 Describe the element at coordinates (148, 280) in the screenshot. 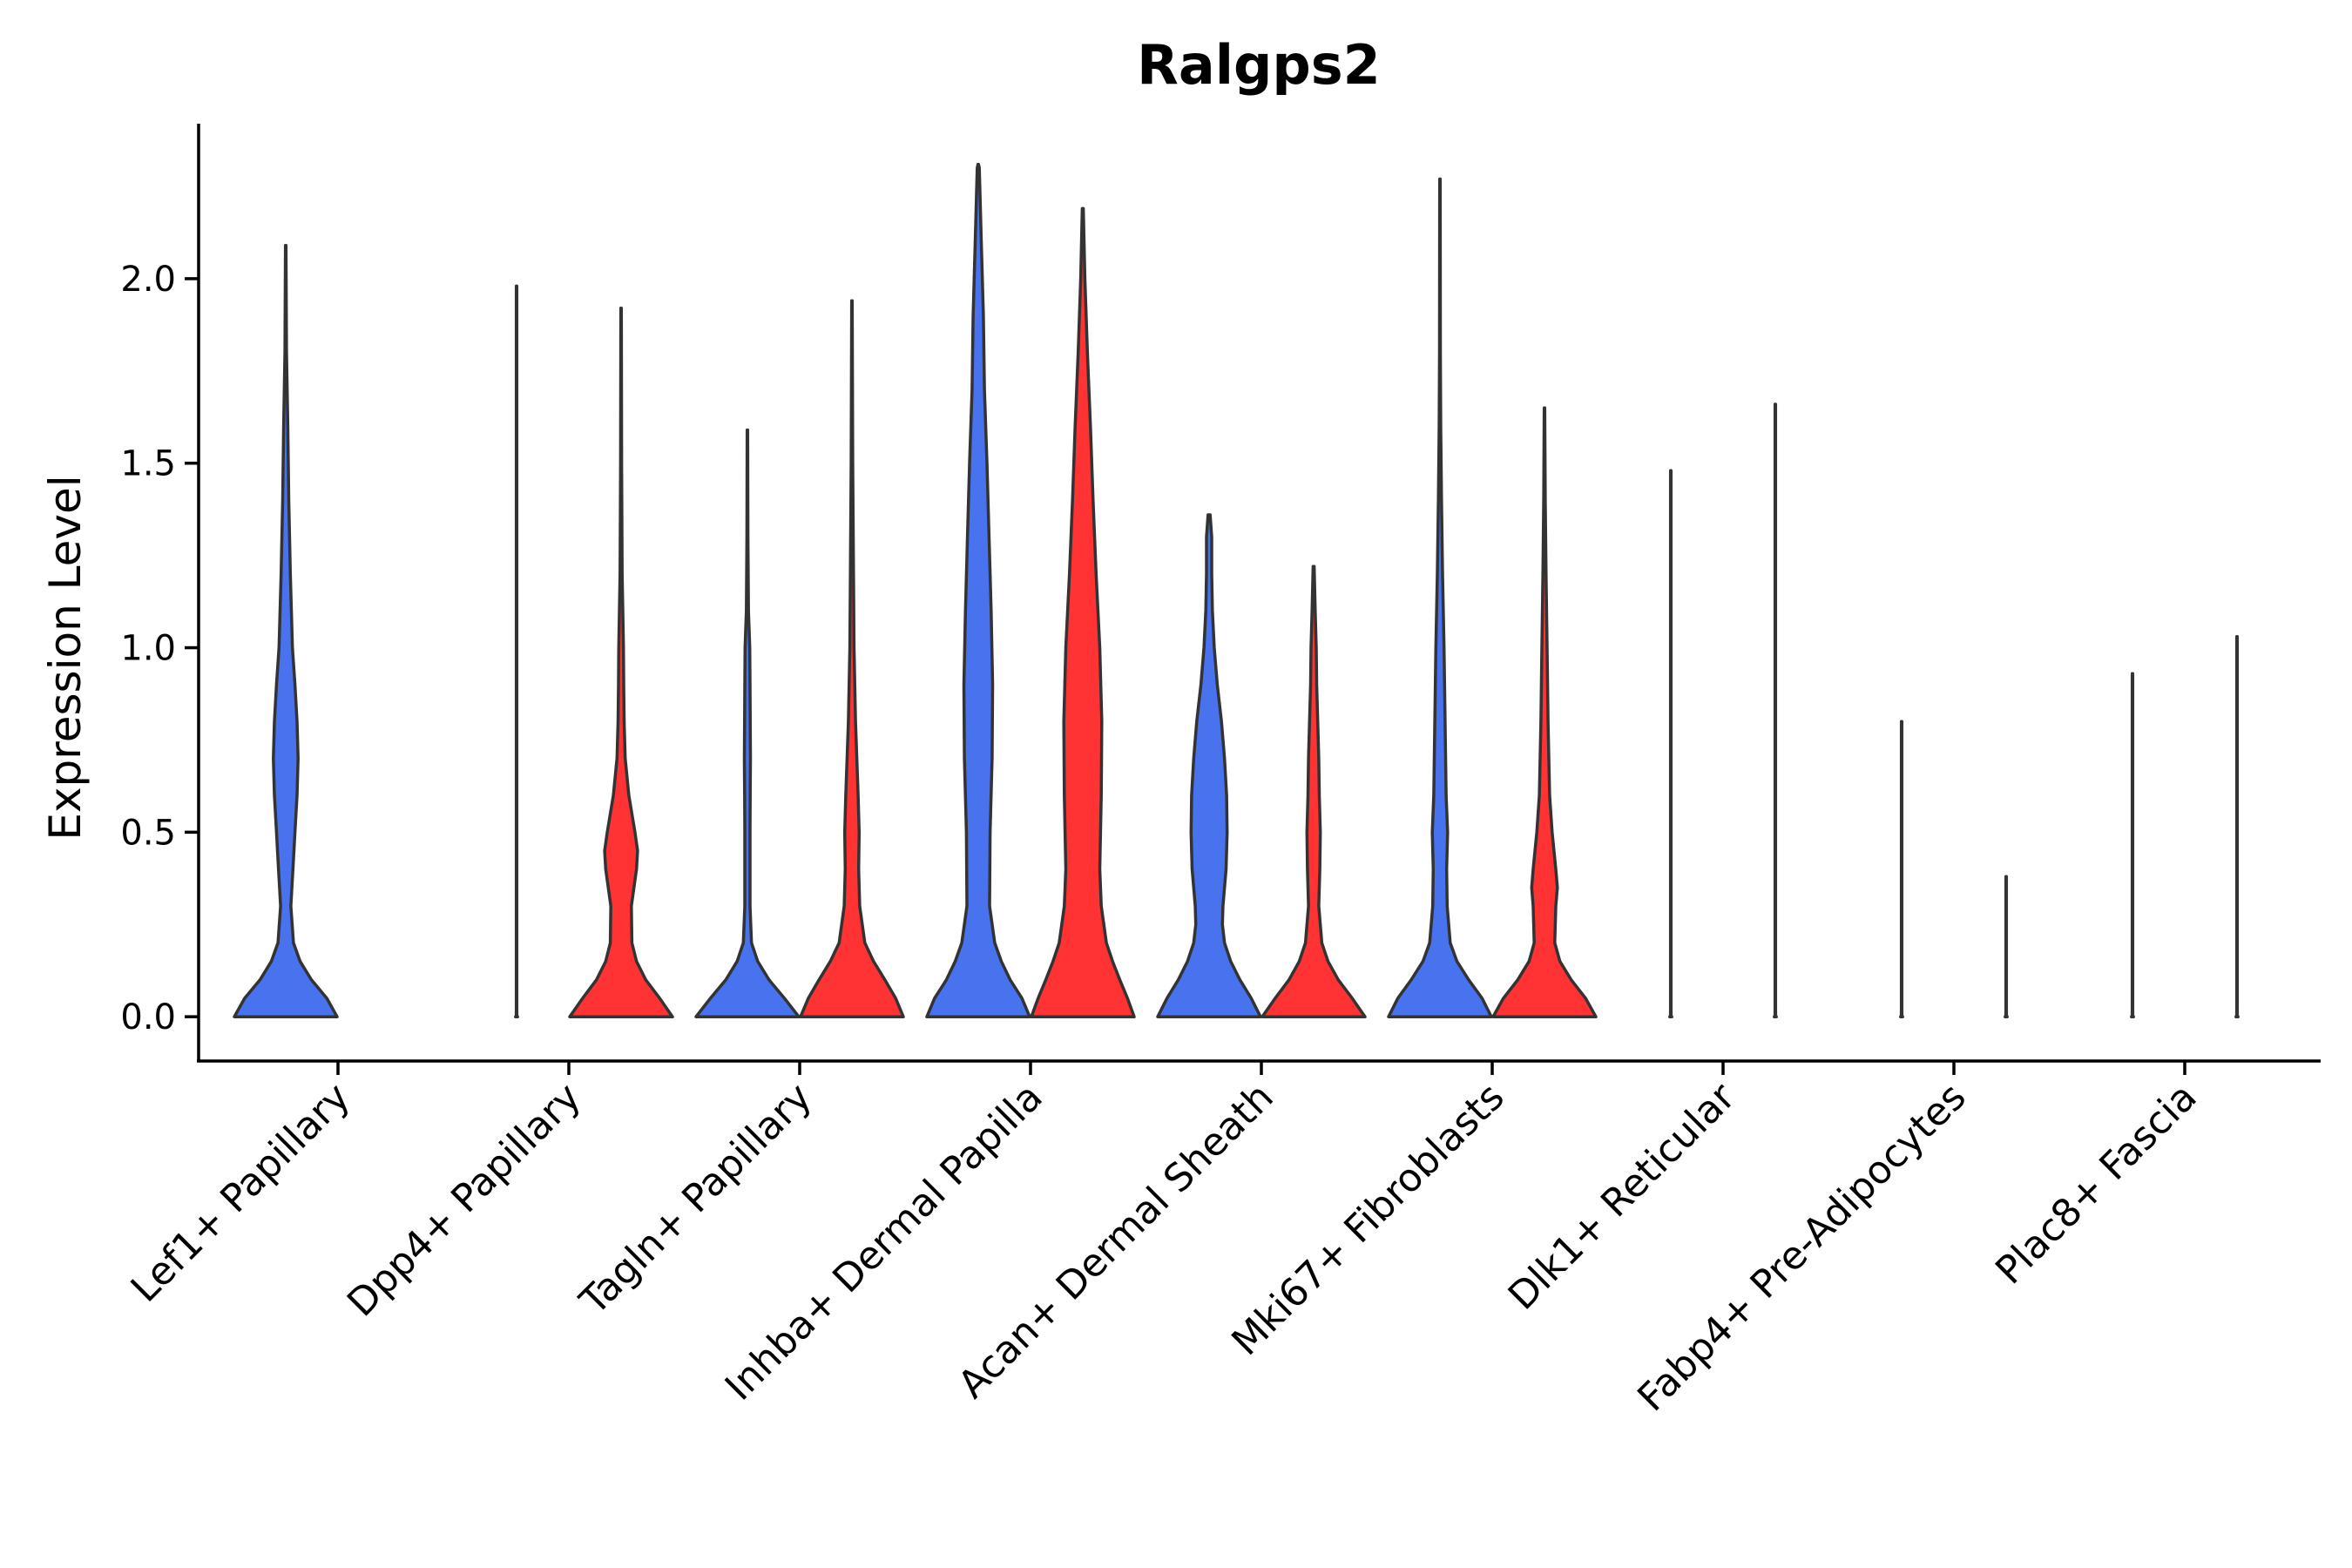

I see `y-tick-label: 2.0` at that location.